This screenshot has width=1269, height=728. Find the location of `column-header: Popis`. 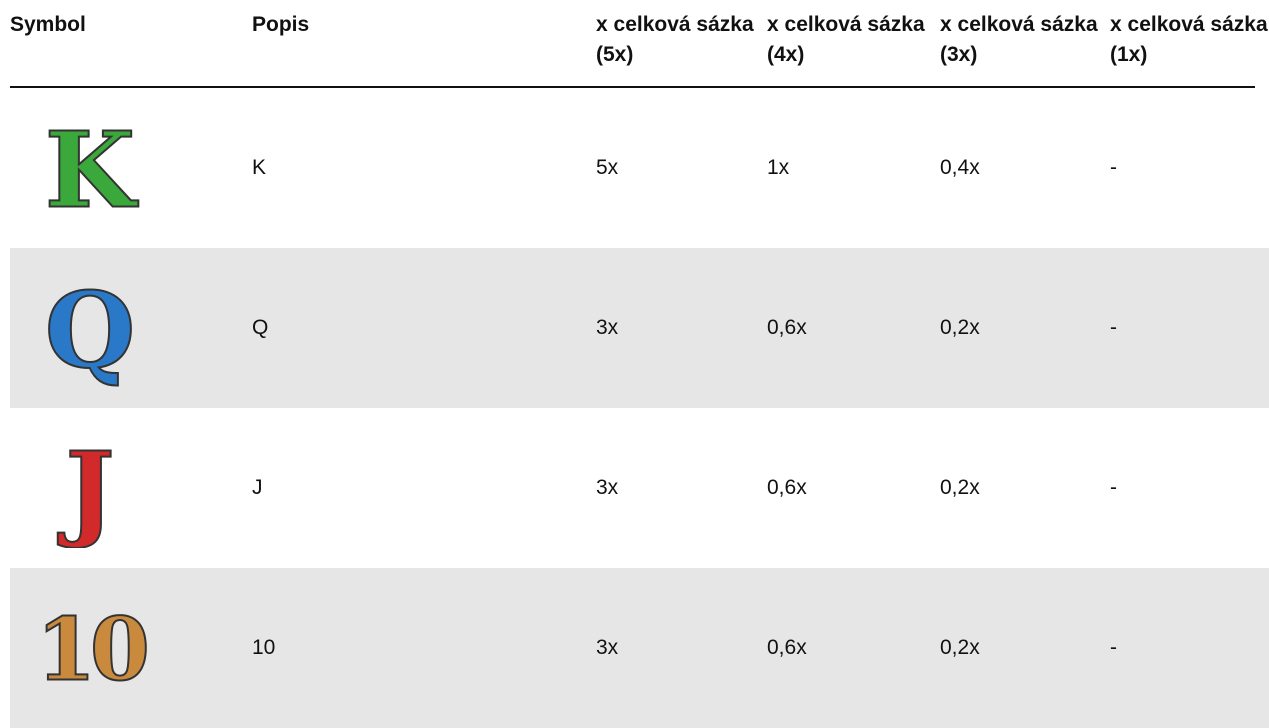

column-header: Popis is located at coordinates (281, 24).